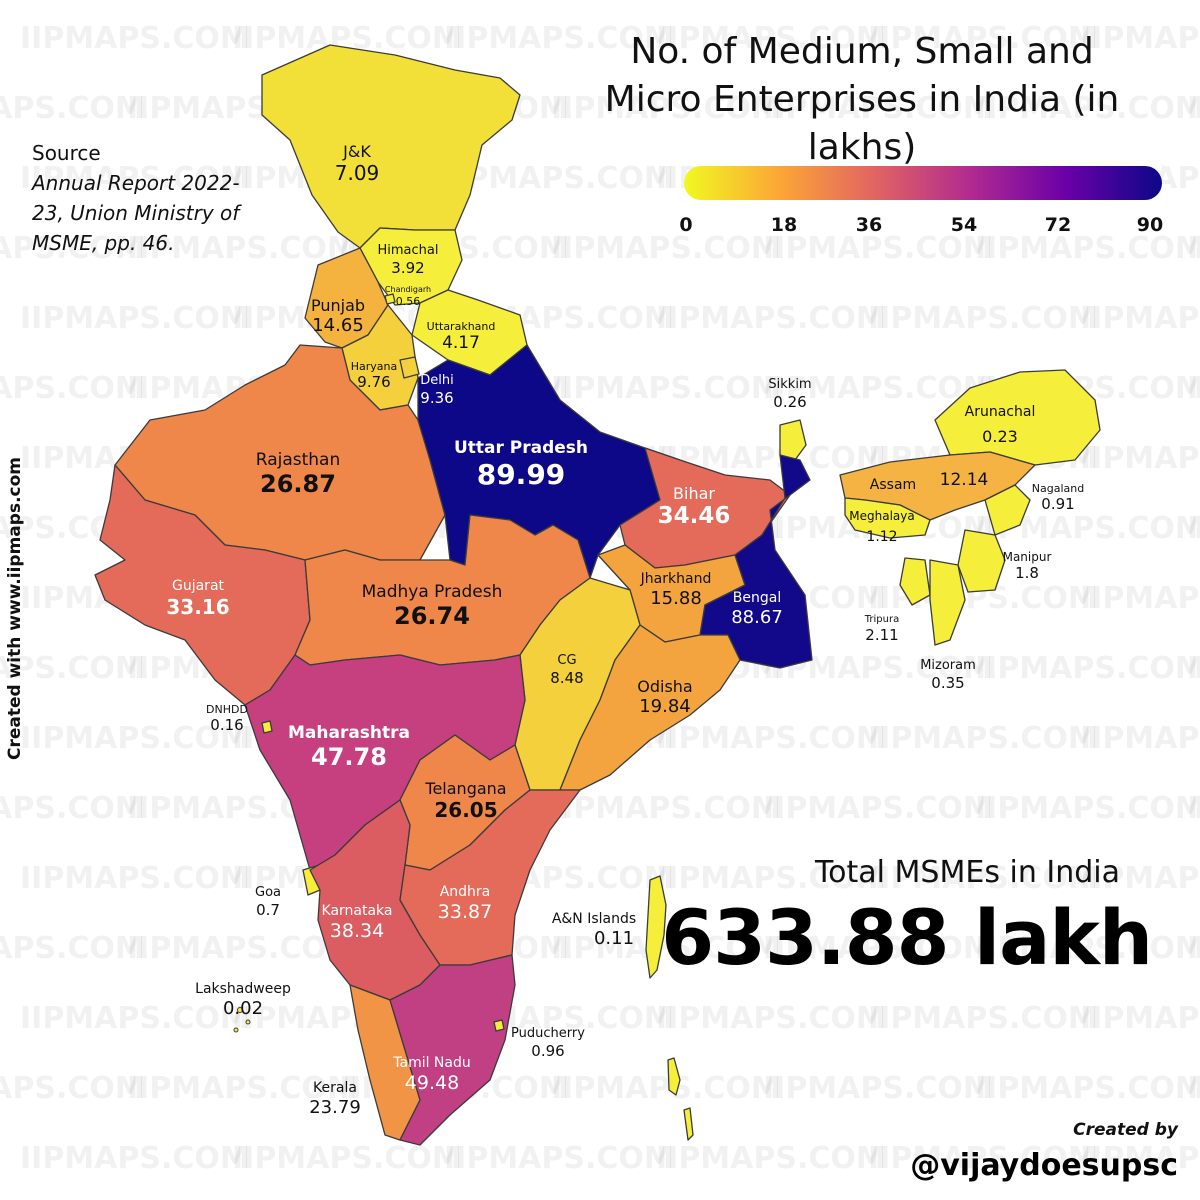  What do you see at coordinates (882, 629) in the screenshot?
I see `label-tripura: Tripura 2.11` at bounding box center [882, 629].